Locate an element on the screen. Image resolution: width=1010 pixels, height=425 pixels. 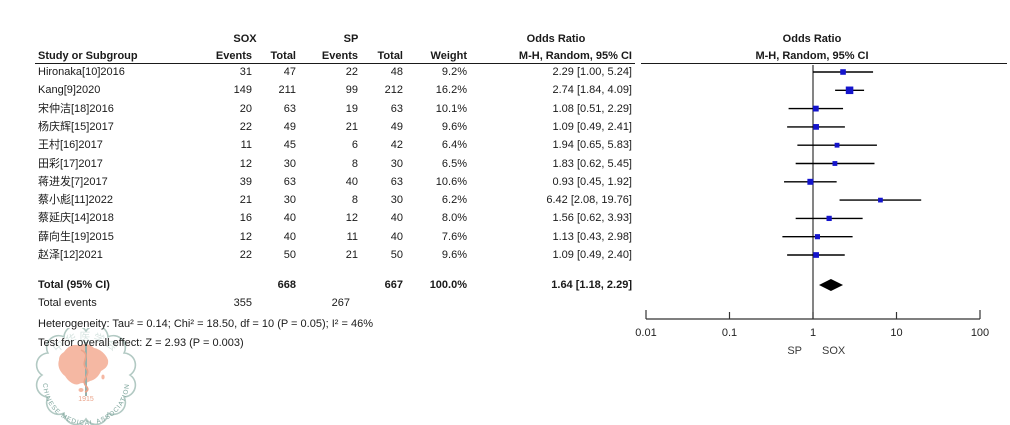
sp-total: 40 is located at coordinates (396, 236).